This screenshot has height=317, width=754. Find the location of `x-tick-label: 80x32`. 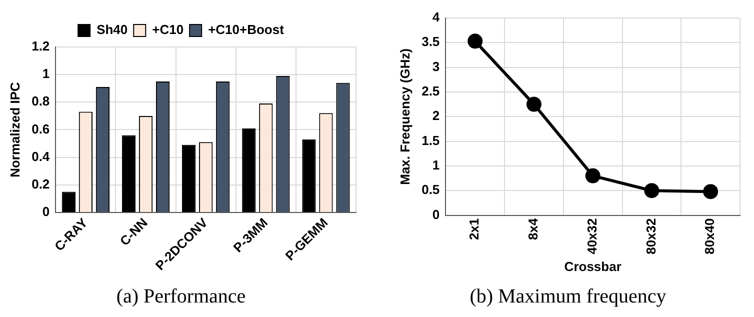

x-tick-label: 80x32 is located at coordinates (650, 236).